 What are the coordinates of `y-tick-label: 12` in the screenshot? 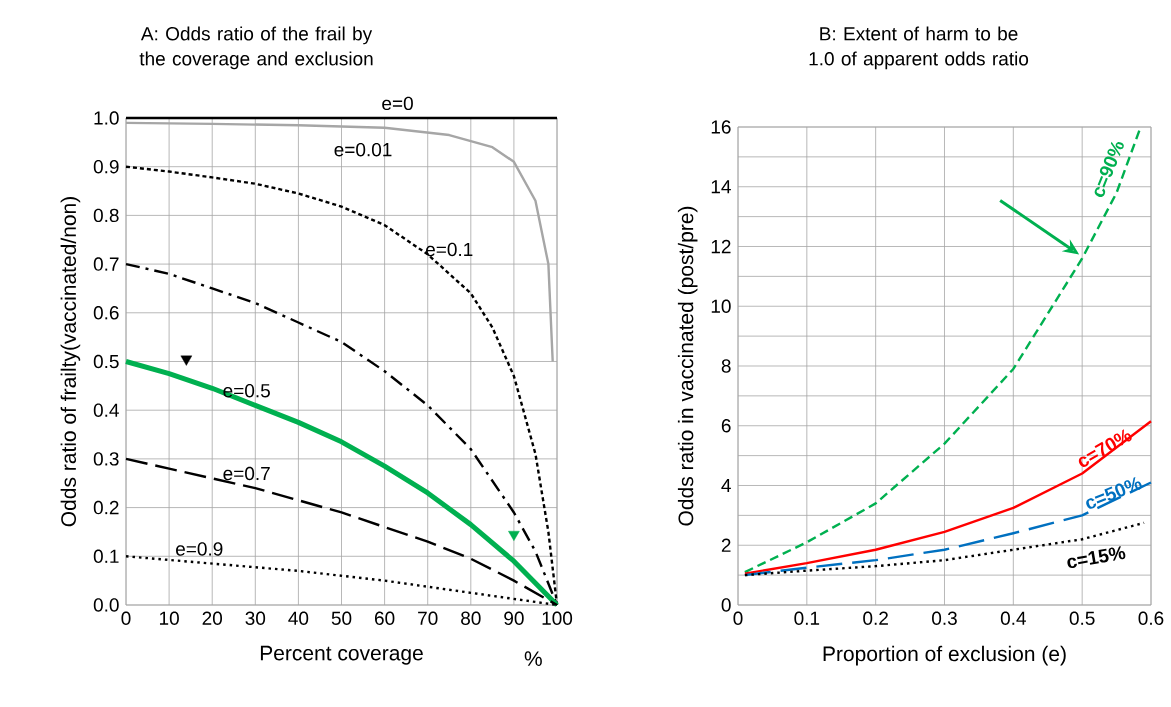 It's located at (721, 246).